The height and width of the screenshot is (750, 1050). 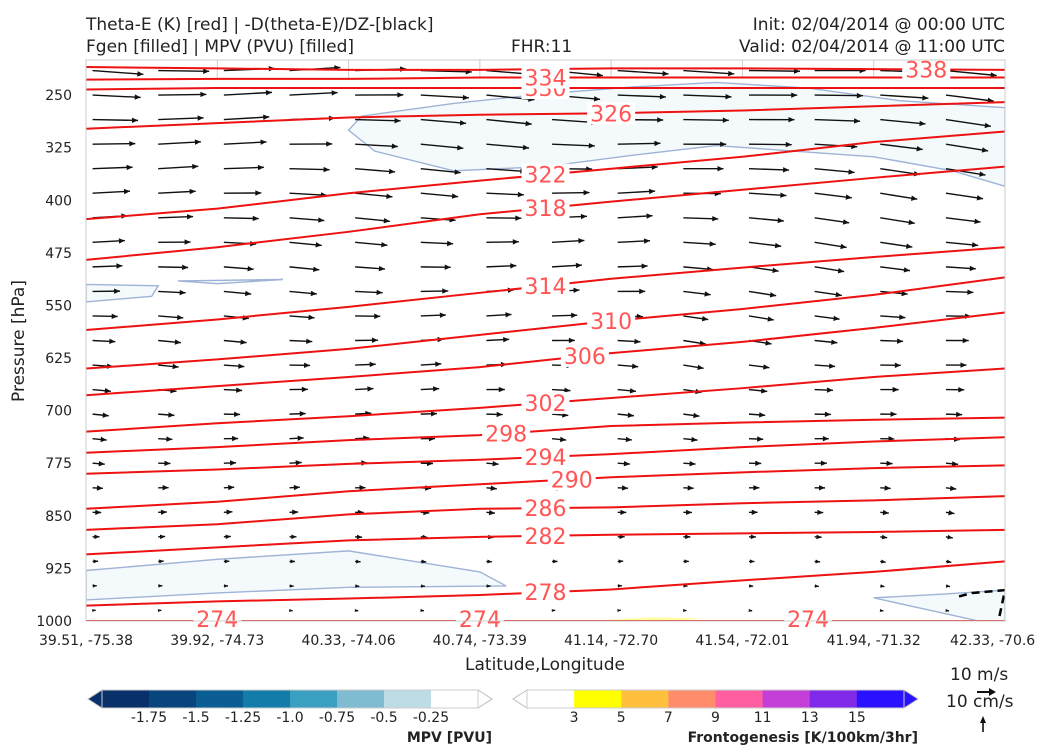 What do you see at coordinates (980, 702) in the screenshot?
I see `ref-vertical-label: 10 cm/s` at bounding box center [980, 702].